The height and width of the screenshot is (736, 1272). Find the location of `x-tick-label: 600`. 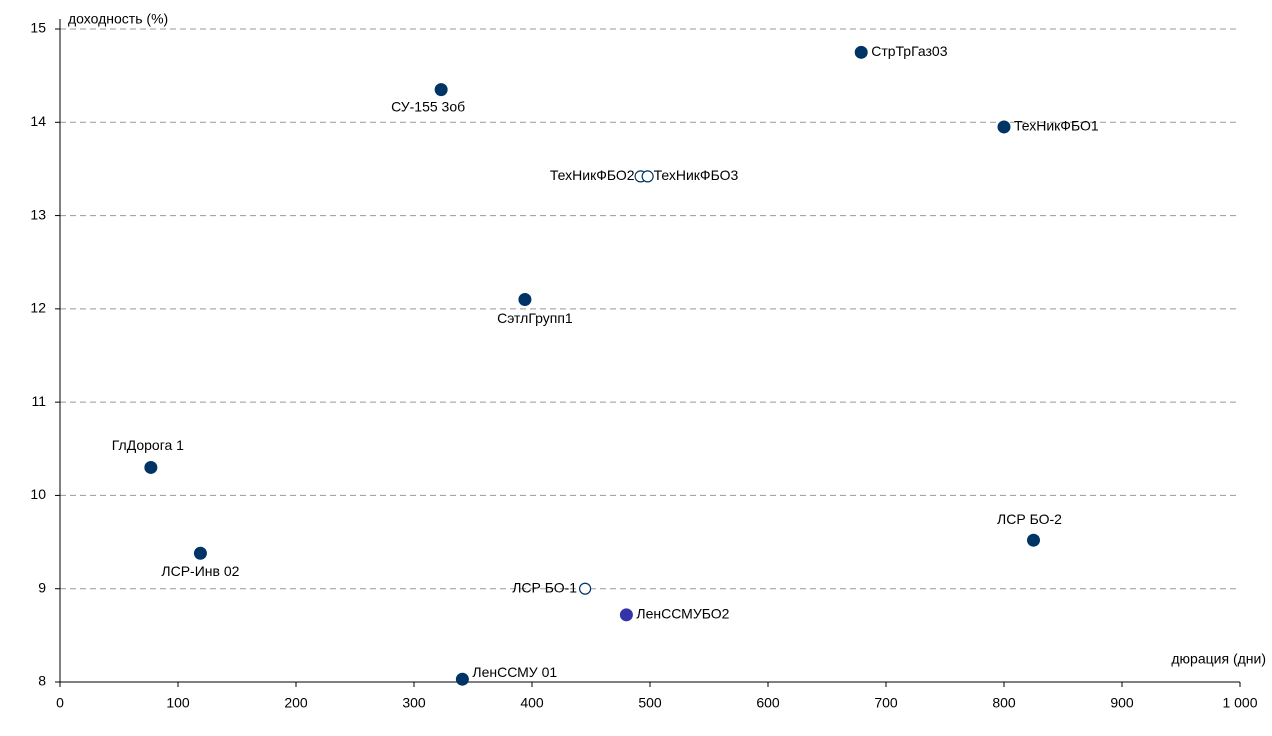

x-tick-label: 600 is located at coordinates (768, 703).